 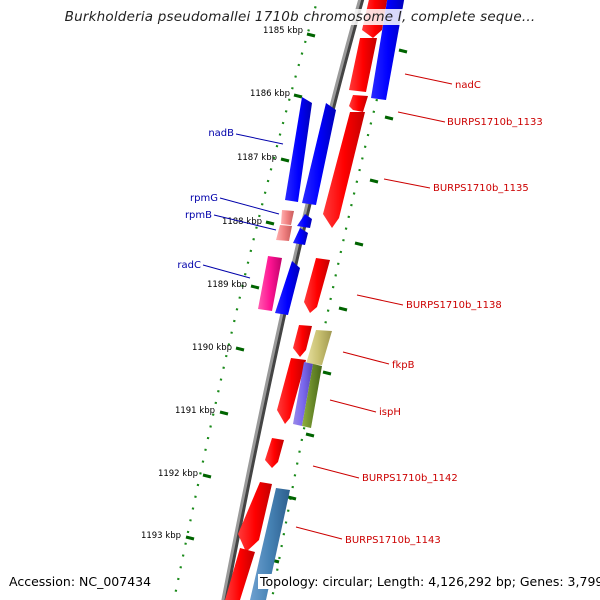 I want to click on gene-label-BURPS1710b_1138: BURPS1710b_1138, so click(x=454, y=305).